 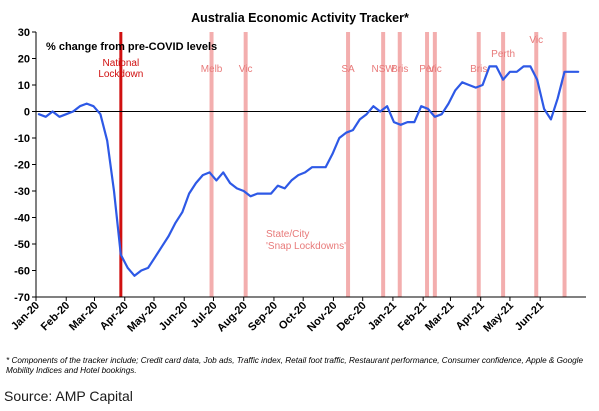 What do you see at coordinates (131, 47) in the screenshot?
I see `y-axis-label: % change from pre-COVID levels` at bounding box center [131, 47].